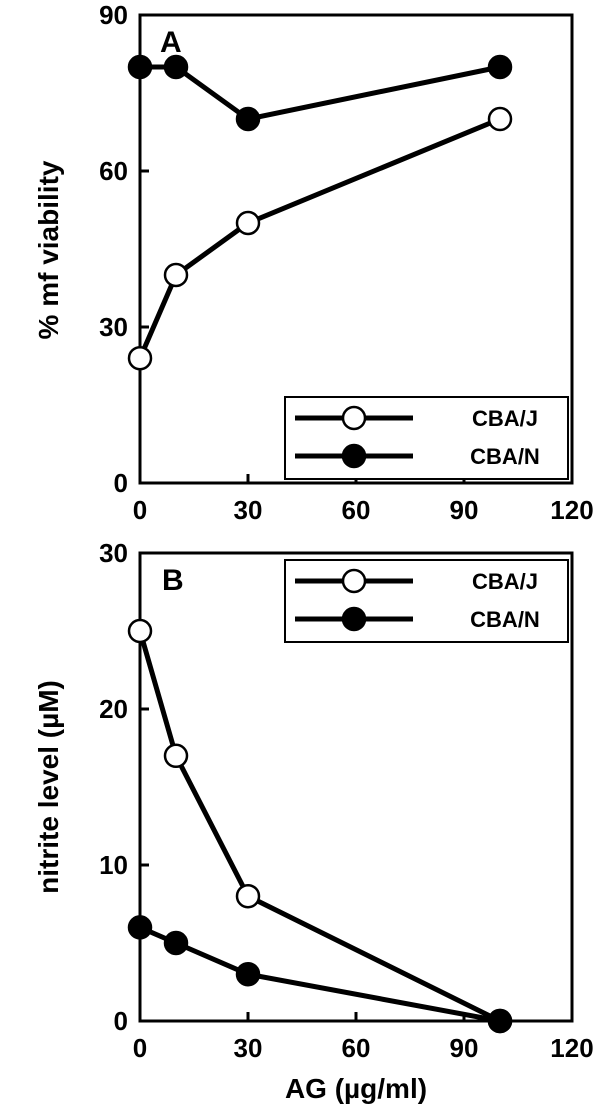  Describe the element at coordinates (319, 238) in the screenshot. I see `series-line-cba-j-a` at that location.